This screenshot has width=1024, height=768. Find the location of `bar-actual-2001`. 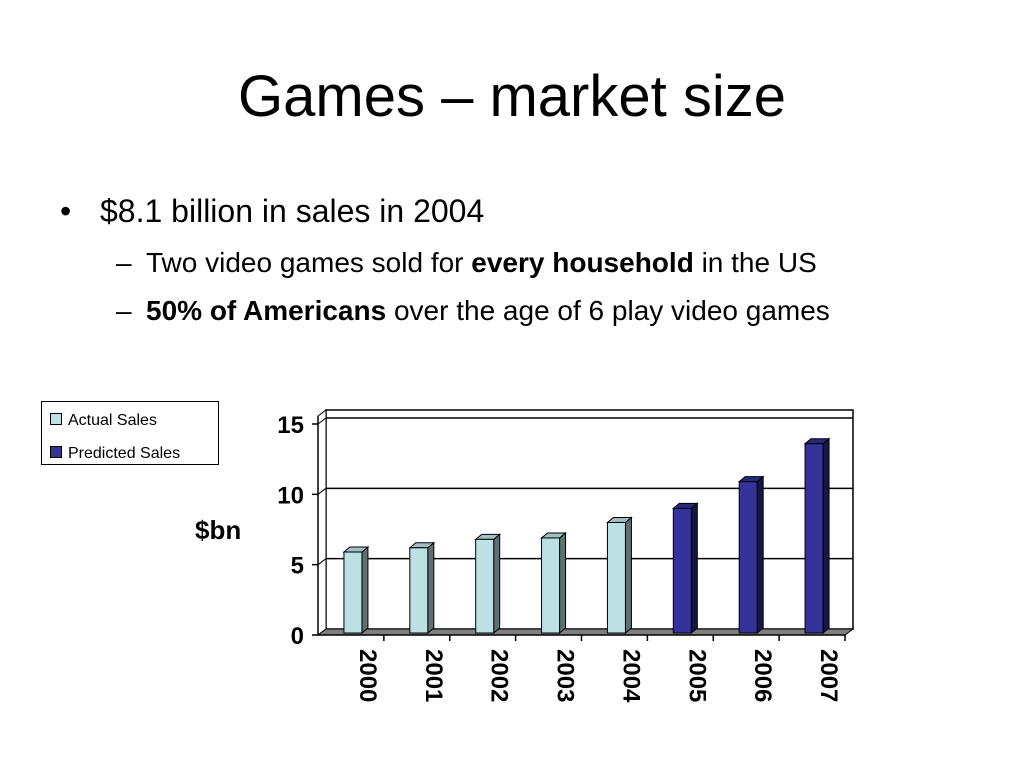

bar-actual-2001 is located at coordinates (419, 590).